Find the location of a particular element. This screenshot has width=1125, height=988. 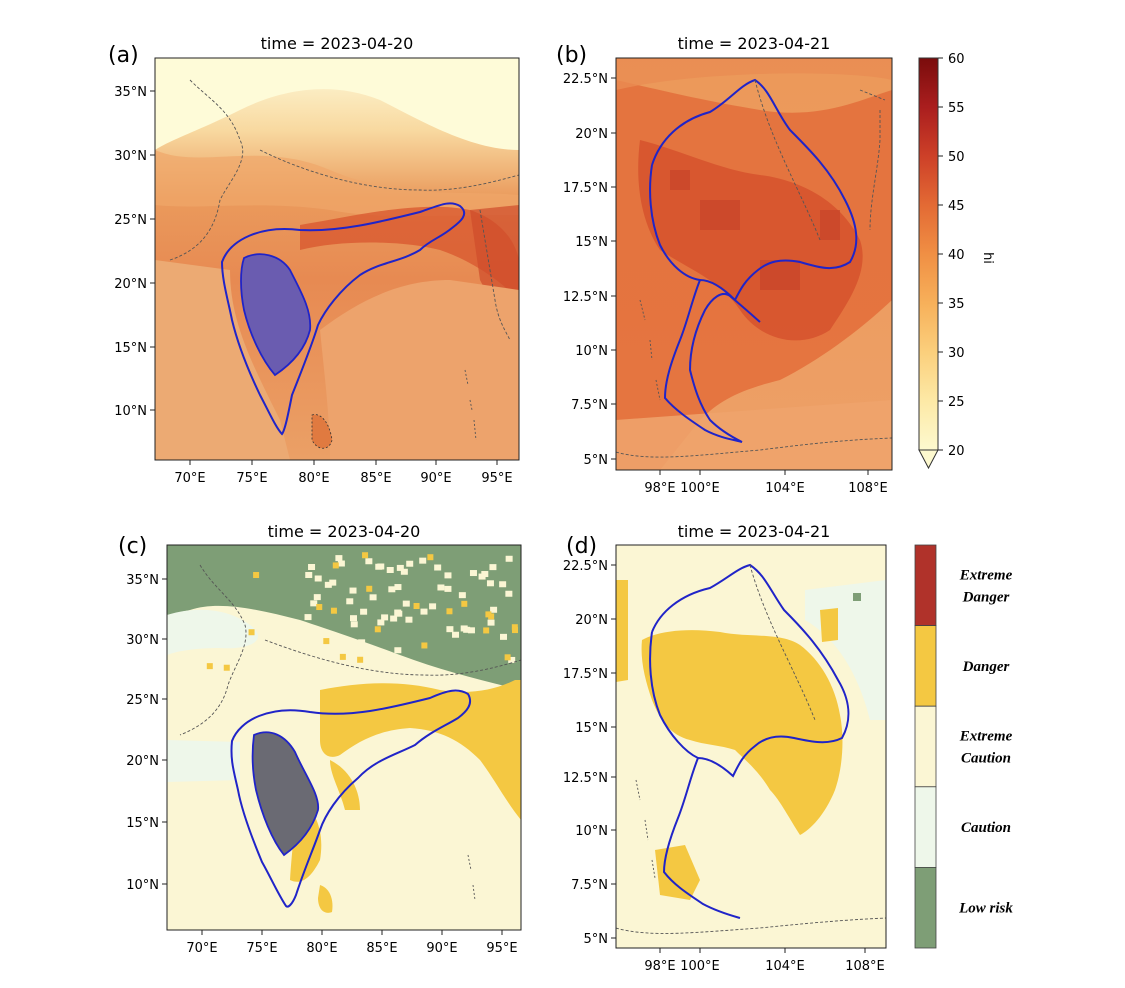

colorbar-tick-label: 35 is located at coordinates (956, 304).